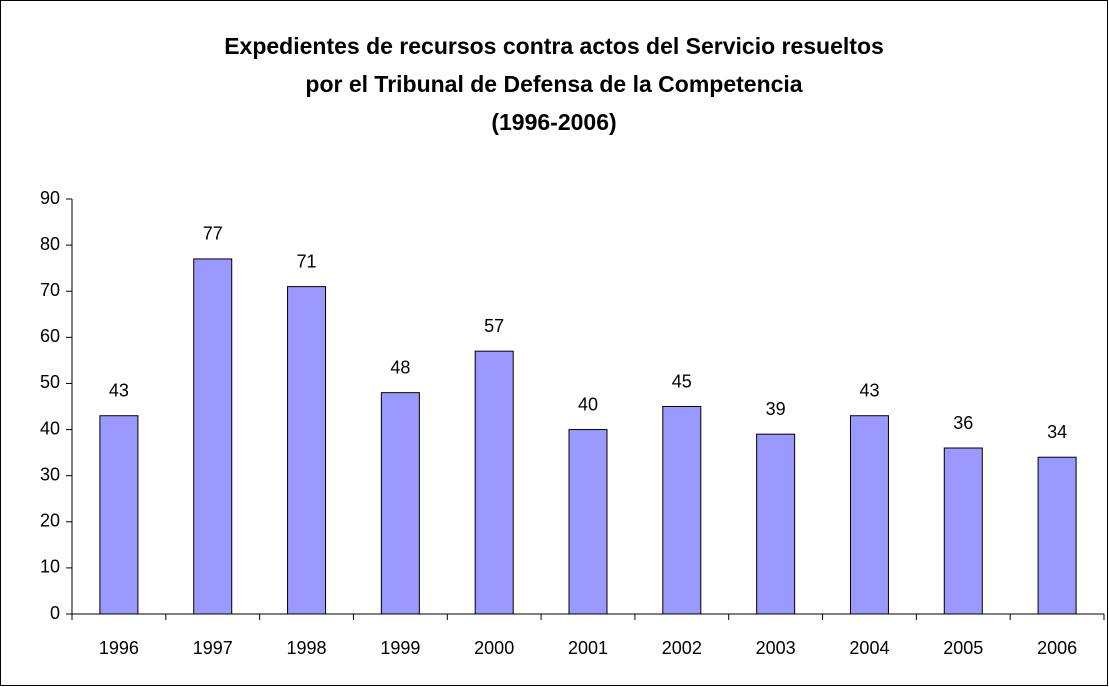  What do you see at coordinates (400, 367) in the screenshot?
I see `data-label: 48` at bounding box center [400, 367].